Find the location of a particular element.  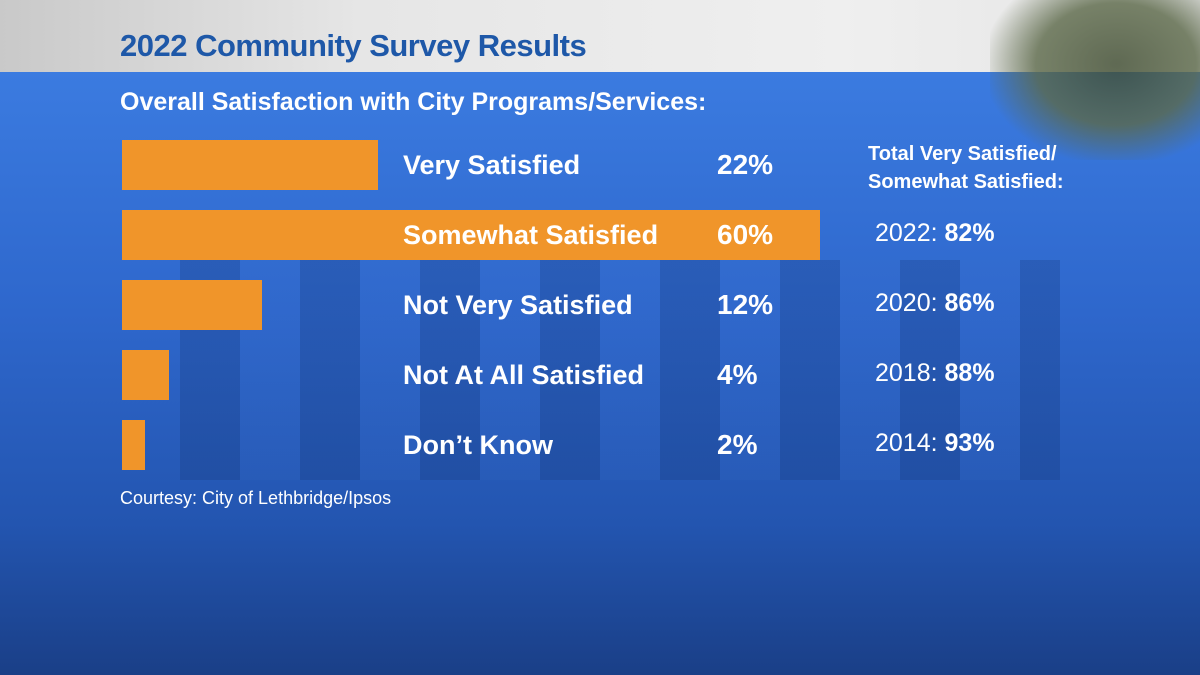

category-label: Not Very Satisfied is located at coordinates (518, 305).